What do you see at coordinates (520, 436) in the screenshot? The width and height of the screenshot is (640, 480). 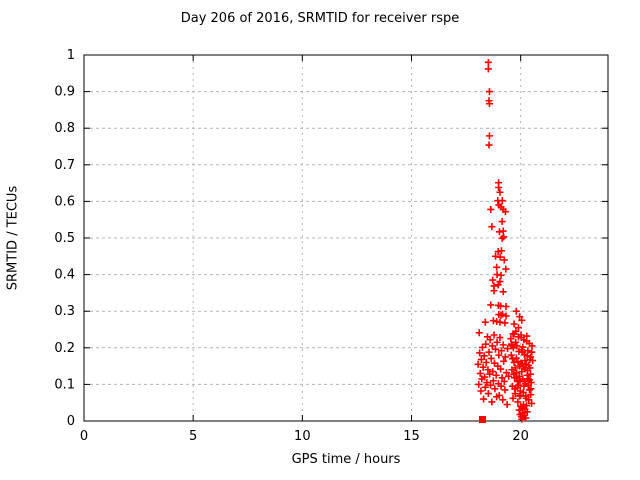 I see `svg-text: 20` at bounding box center [520, 436].